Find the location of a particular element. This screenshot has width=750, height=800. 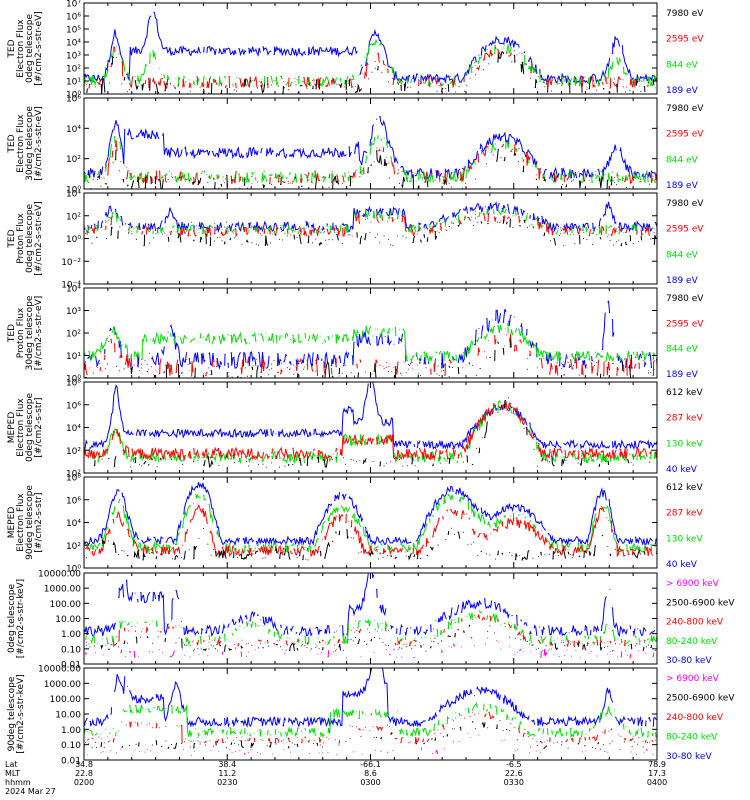

series-line-e0_black is located at coordinates (370, 72).